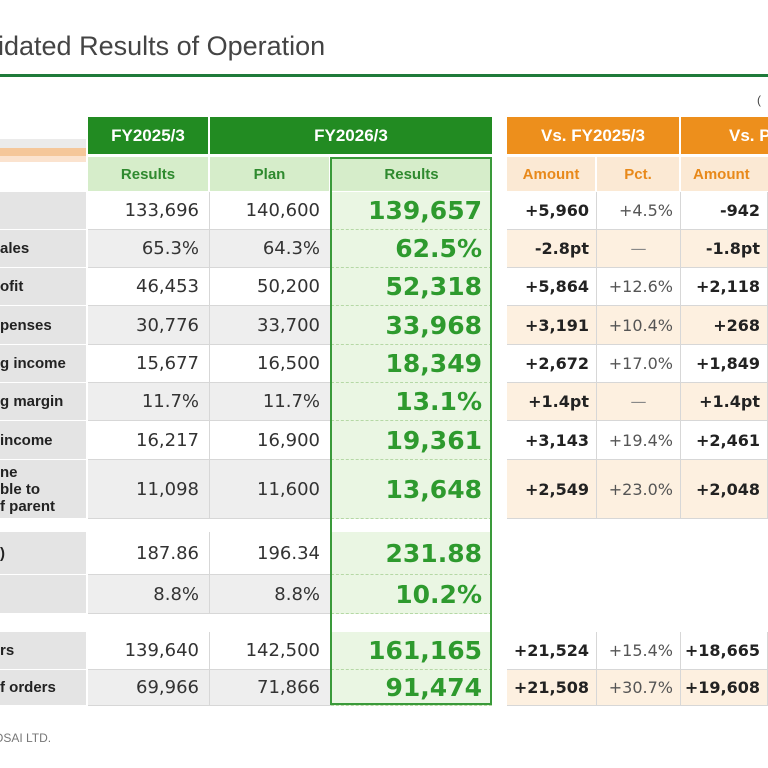  What do you see at coordinates (270, 489) in the screenshot?
I see `plan-cell: 11,600` at bounding box center [270, 489].